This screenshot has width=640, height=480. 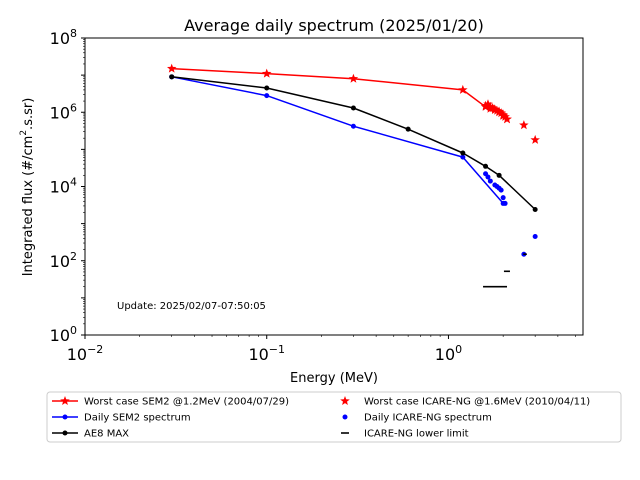 I want to click on legend-label: Daily ICARE-NG spectrum, so click(x=428, y=418).